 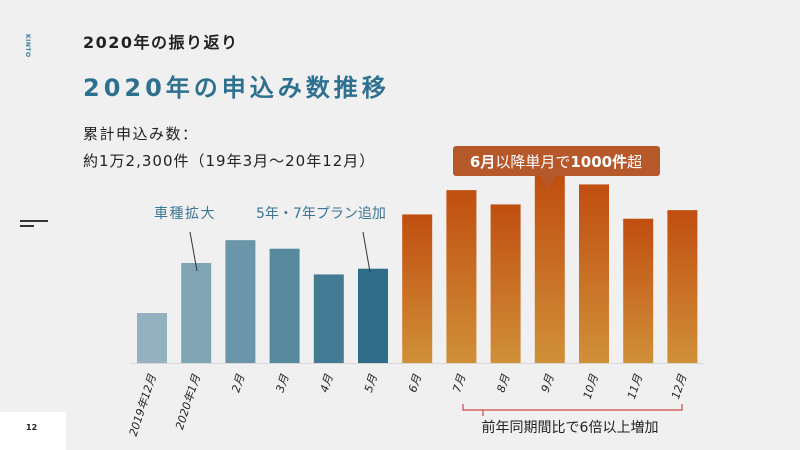 I want to click on x-tick-label: 9月, so click(x=548, y=383).